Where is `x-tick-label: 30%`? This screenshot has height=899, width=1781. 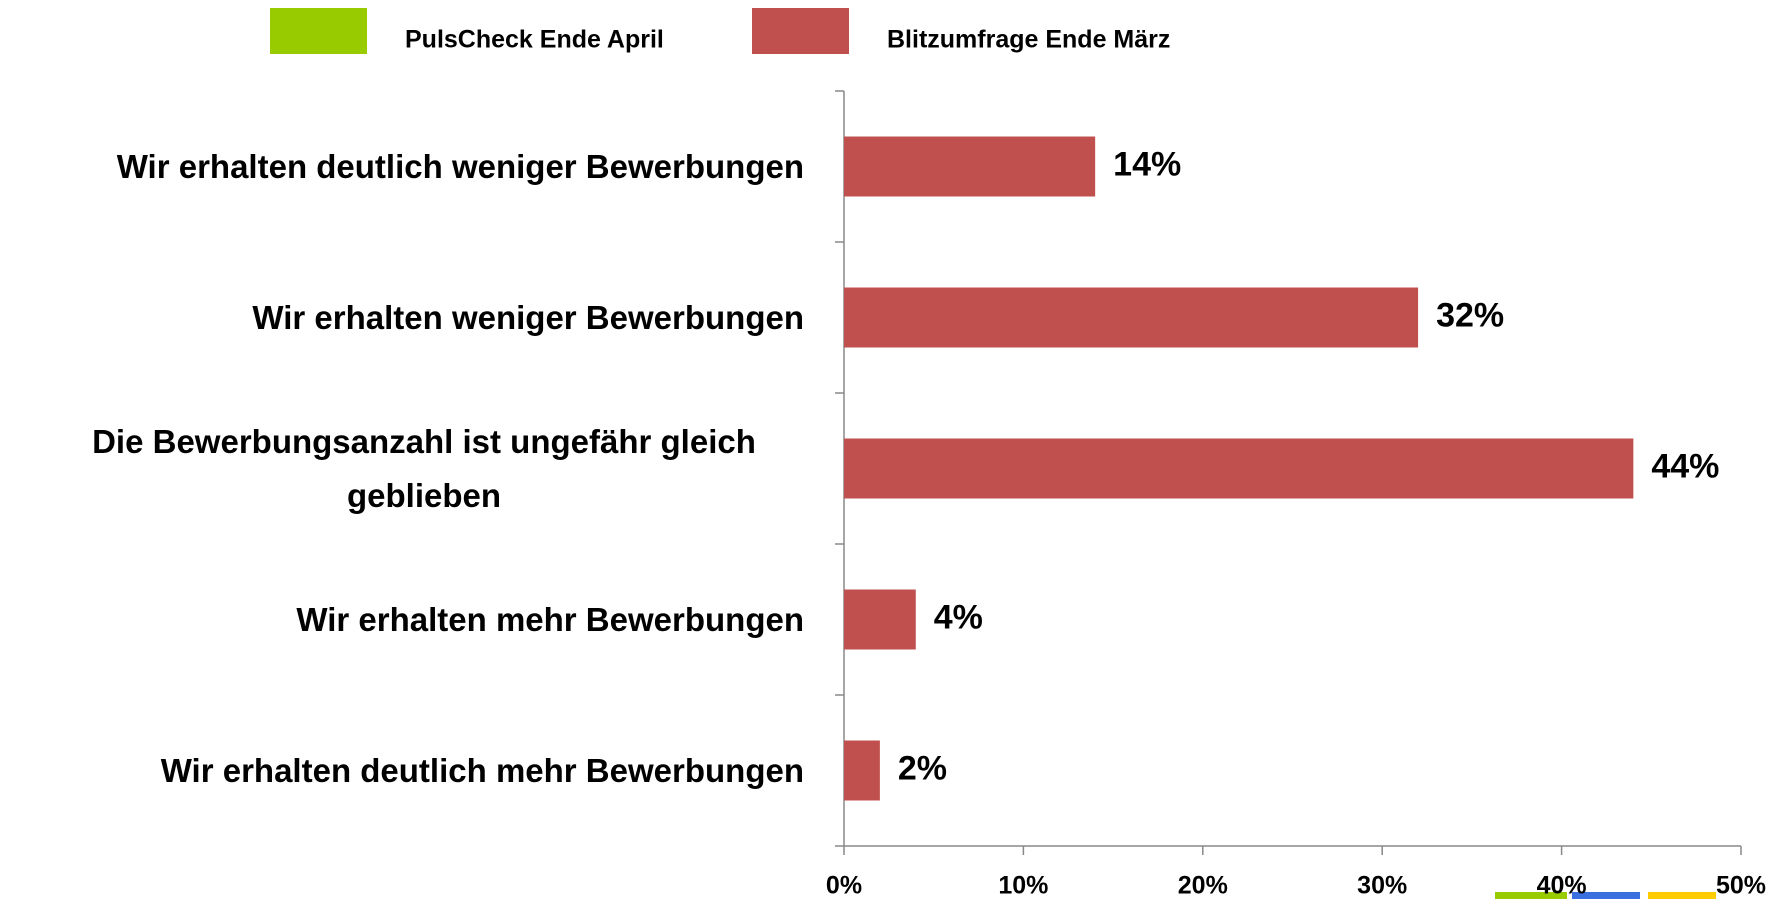
x-tick-label: 30% is located at coordinates (1382, 885).